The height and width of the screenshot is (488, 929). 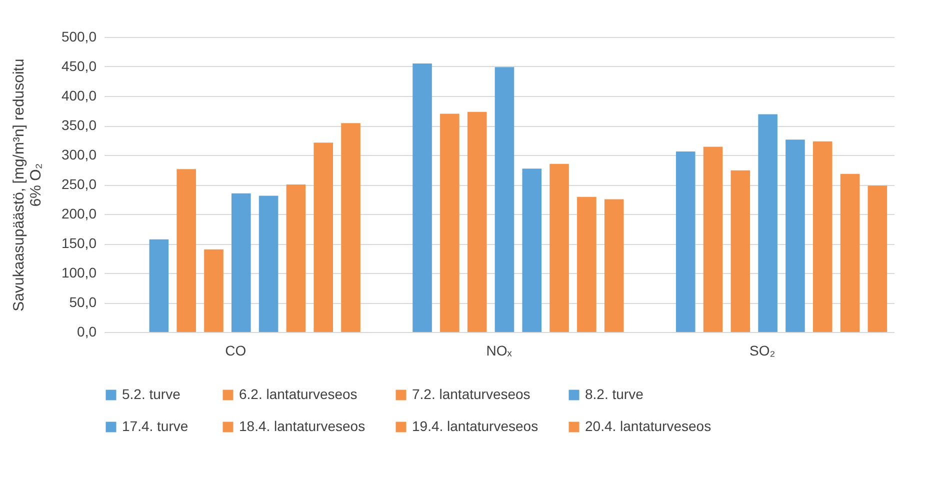 I want to click on legend-label: 8.2. turve, so click(x=614, y=394).